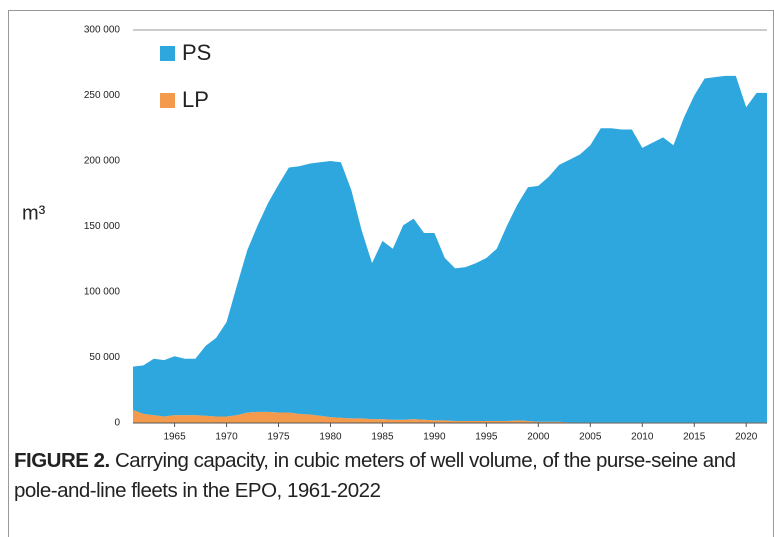 The image size is (774, 537). Describe the element at coordinates (102, 226) in the screenshot. I see `y-tick-label: 150 000` at that location.